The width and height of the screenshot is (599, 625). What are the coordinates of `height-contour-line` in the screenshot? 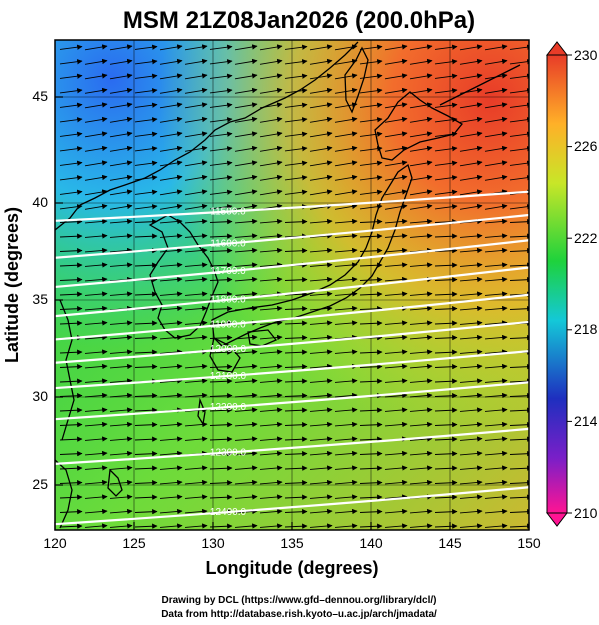 It's located at (292, 342).